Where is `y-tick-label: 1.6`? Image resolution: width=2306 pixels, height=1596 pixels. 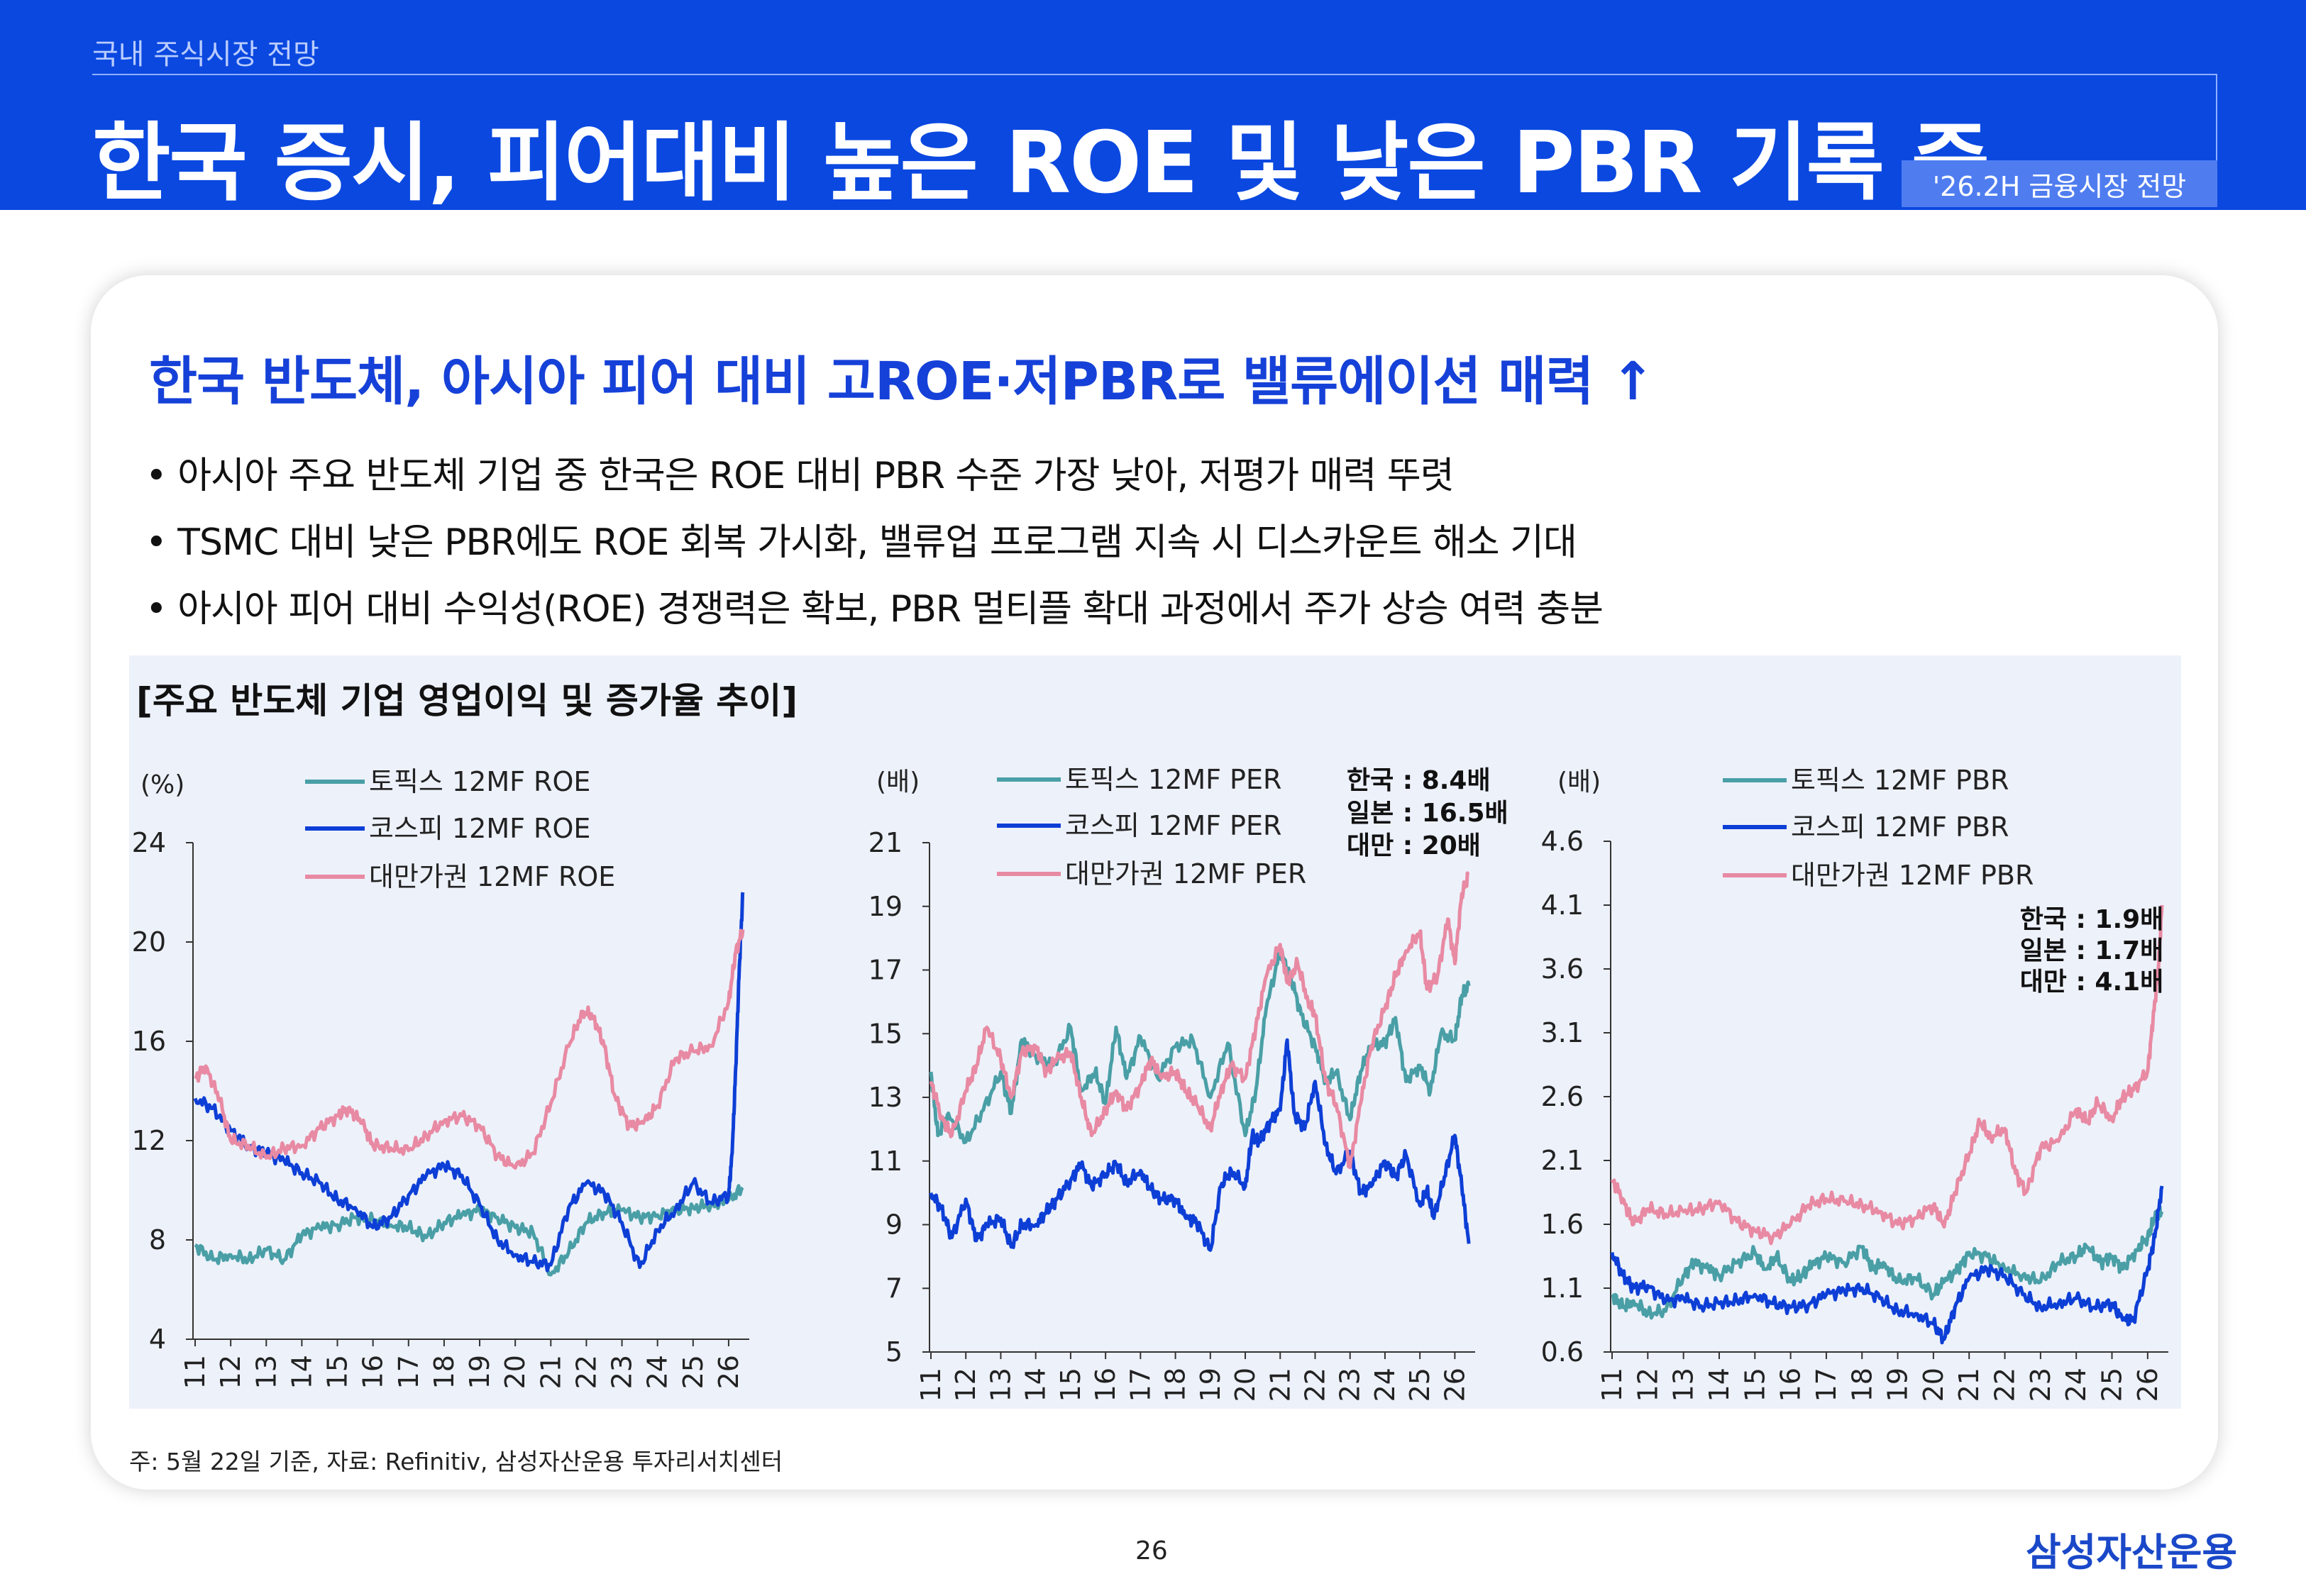
y-tick-label: 1.6 is located at coordinates (1562, 1224).